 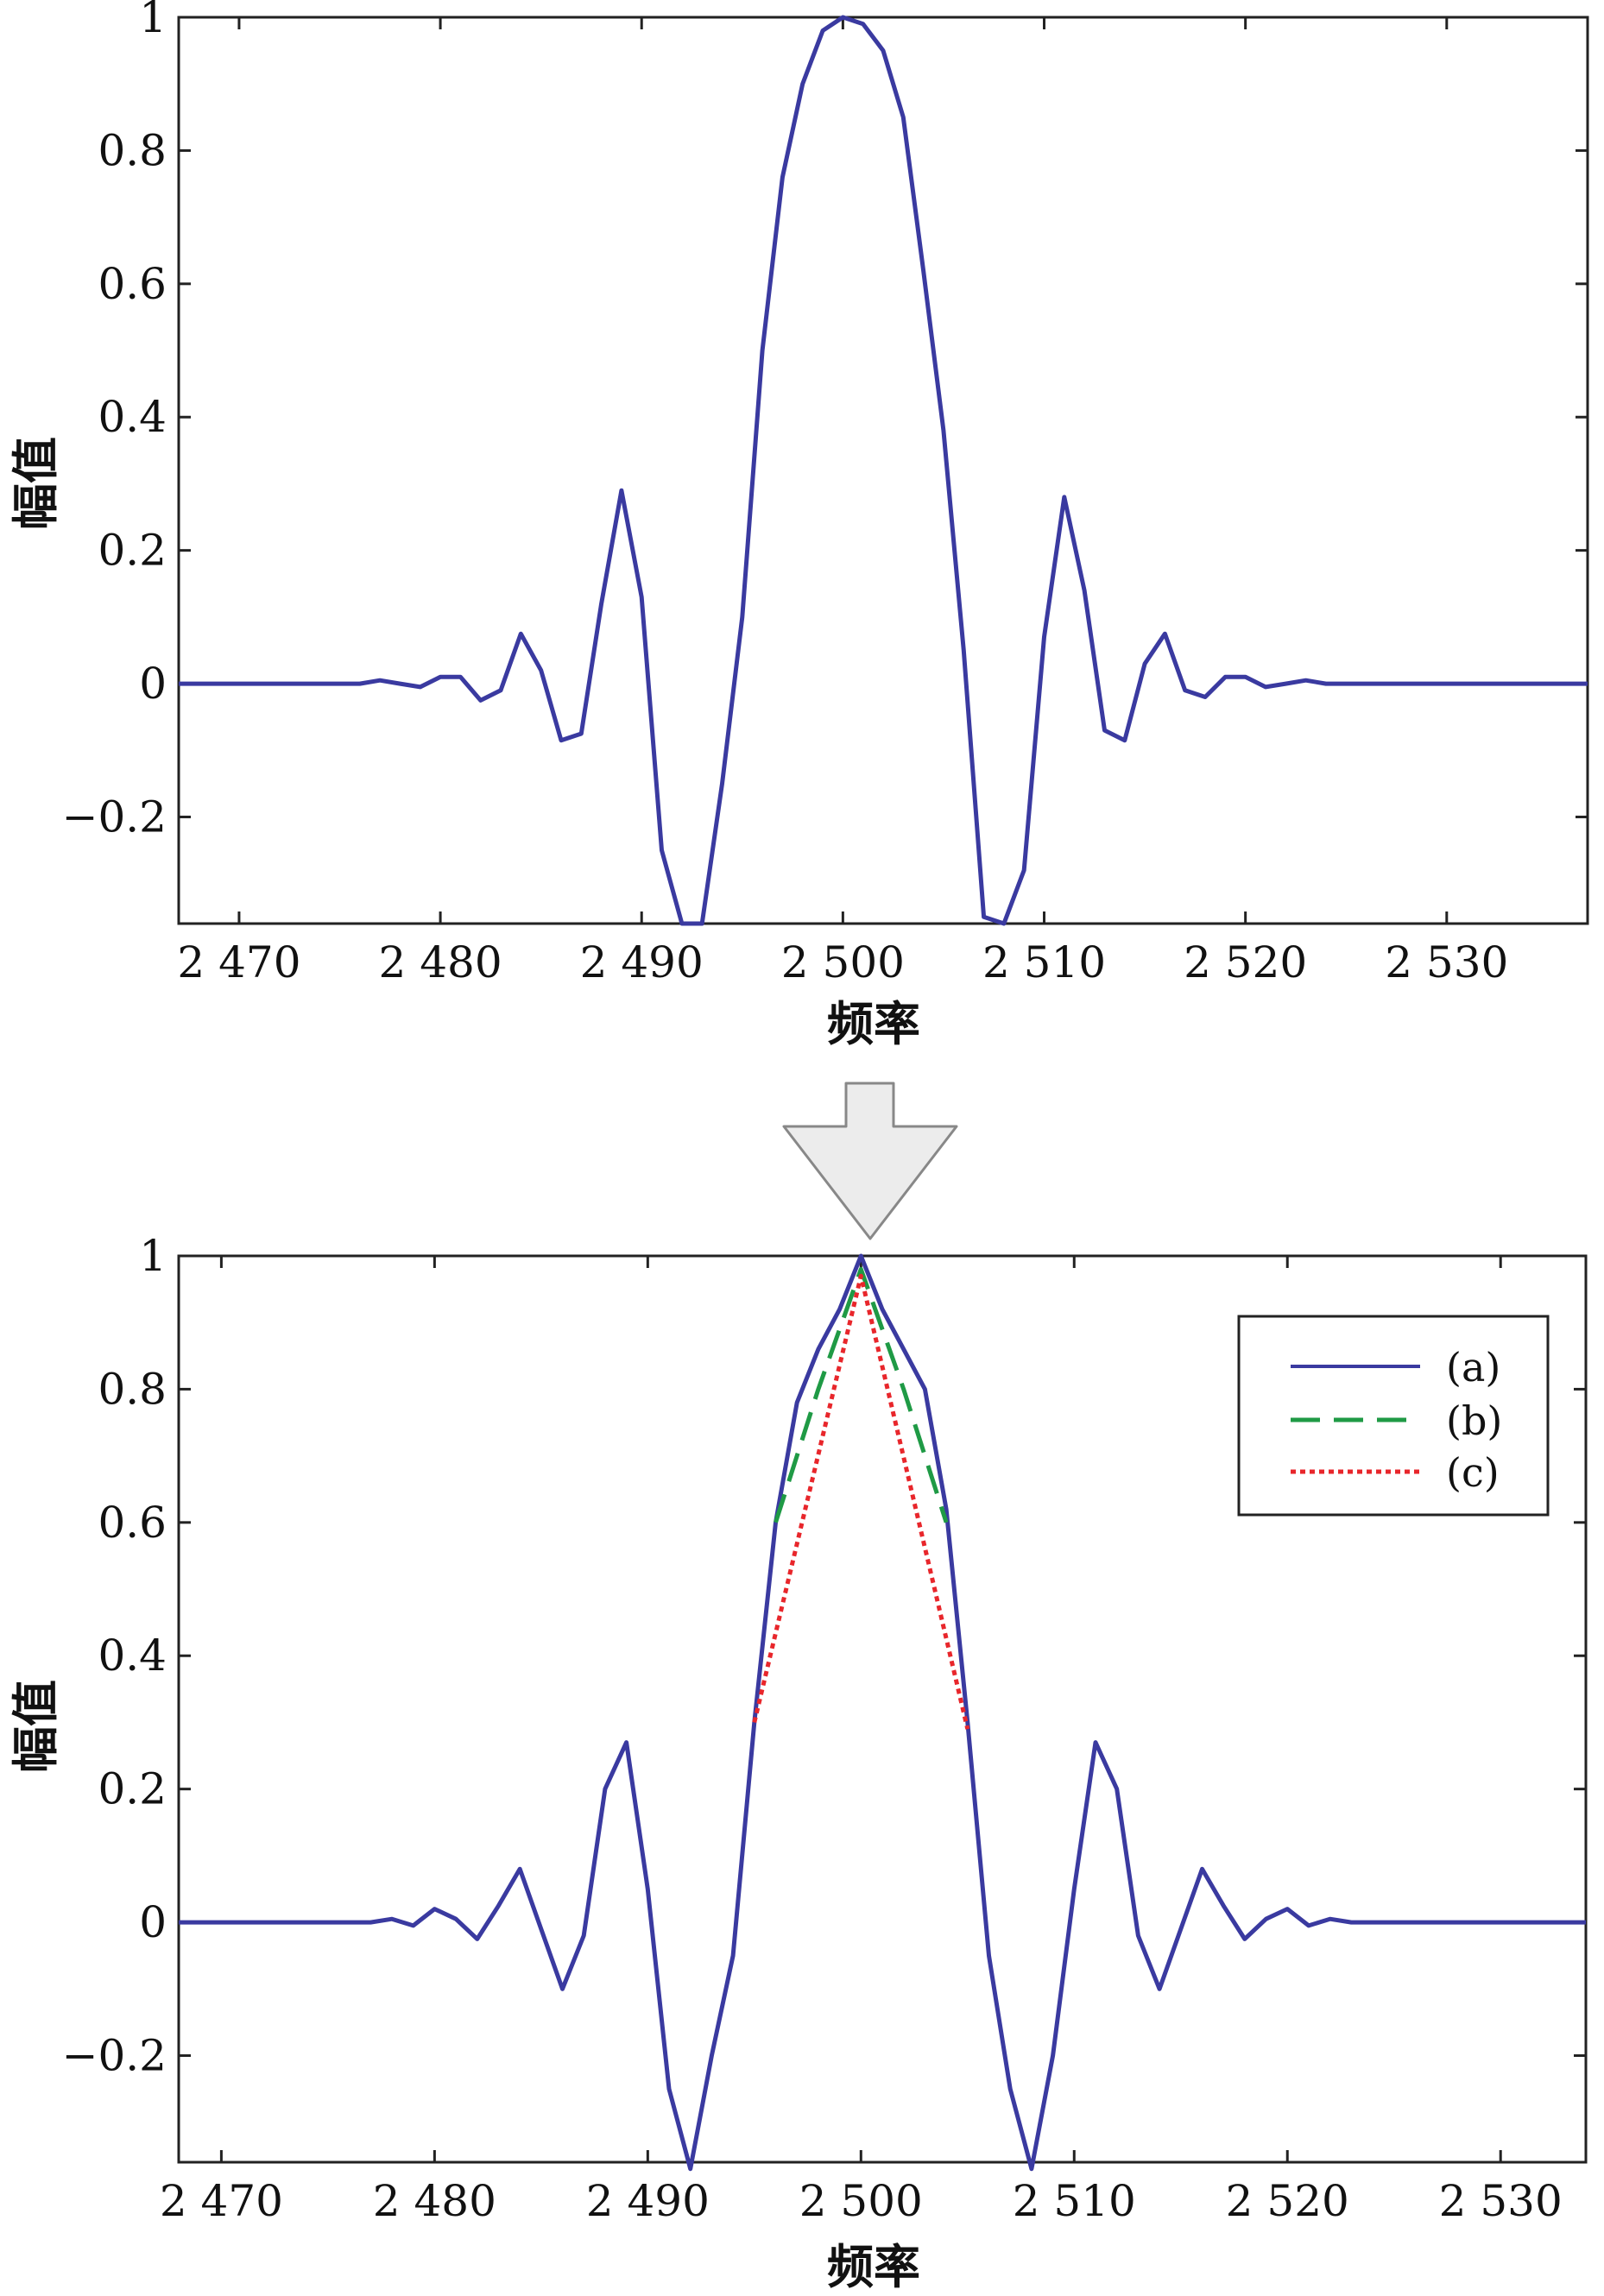 I want to click on top-chart-y-tick-label: 0.8, so click(x=132, y=150).